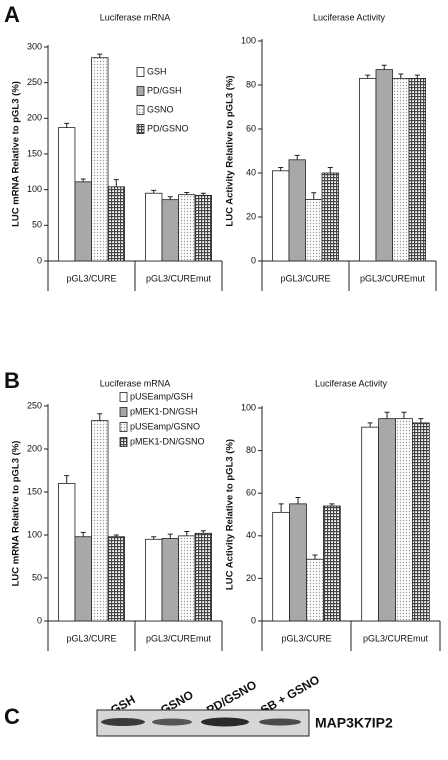  What do you see at coordinates (244, 704) in the screenshot?
I see `blot: GSH GSNO PD/GSNO SB + GSNO MAP3K7IP2` at bounding box center [244, 704].